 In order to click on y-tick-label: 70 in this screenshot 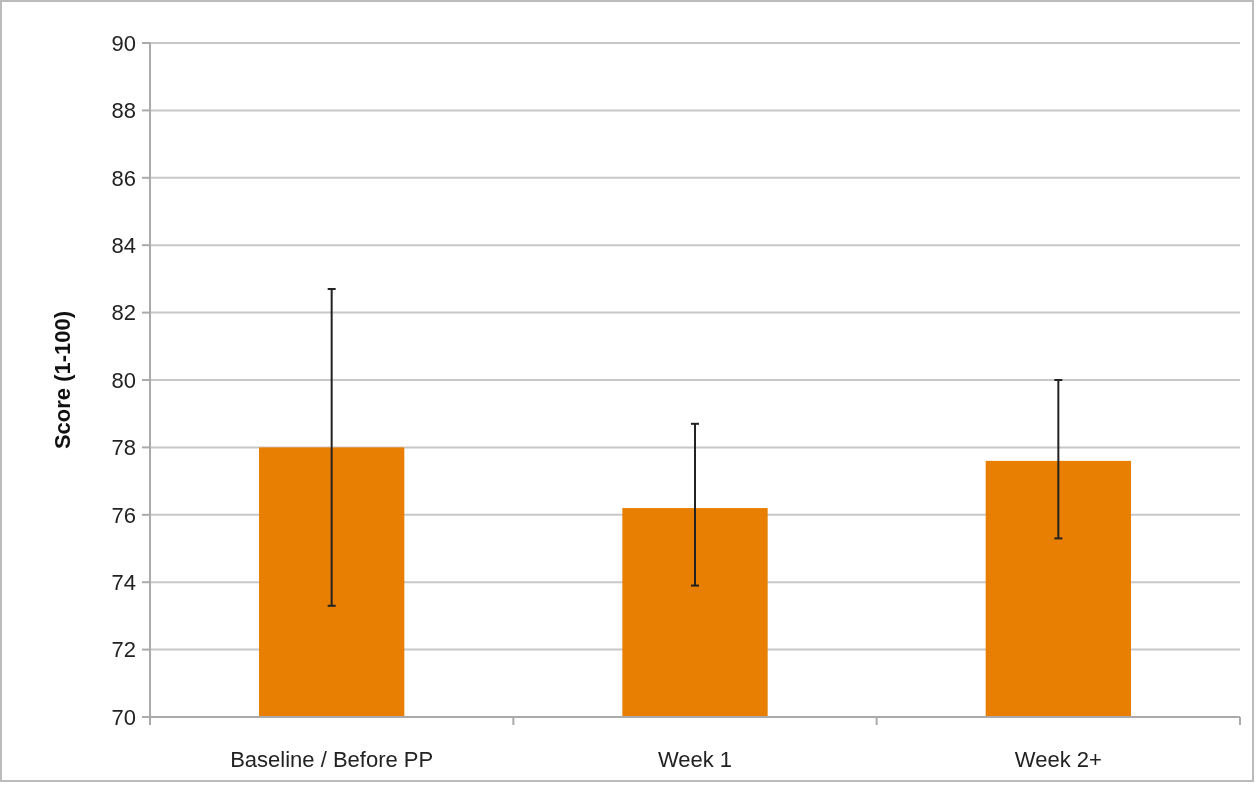, I will do `click(123, 717)`.